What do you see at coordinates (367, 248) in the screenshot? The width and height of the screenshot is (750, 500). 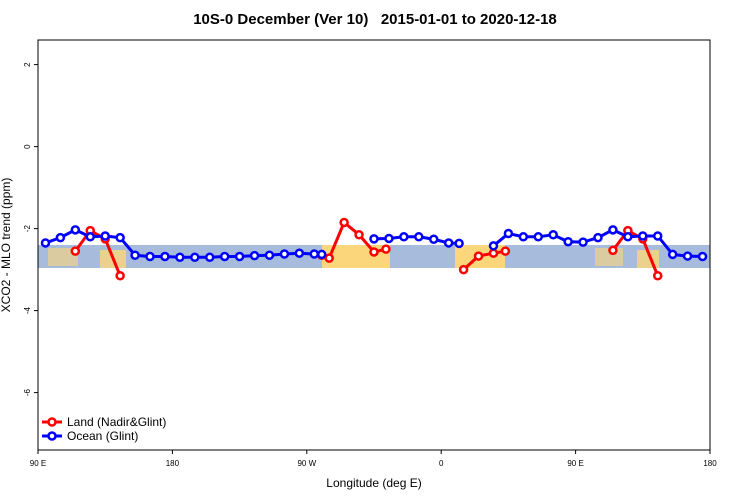 I see `series-line` at bounding box center [367, 248].